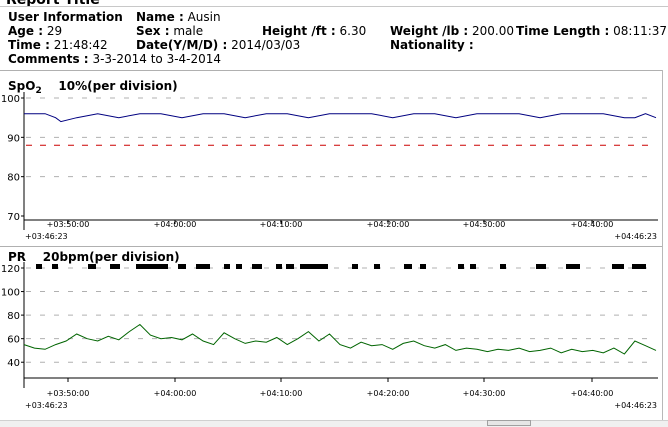 This screenshot has width=668, height=427. Describe the element at coordinates (493, 31) in the screenshot. I see `weight-value: 200.00` at that location.